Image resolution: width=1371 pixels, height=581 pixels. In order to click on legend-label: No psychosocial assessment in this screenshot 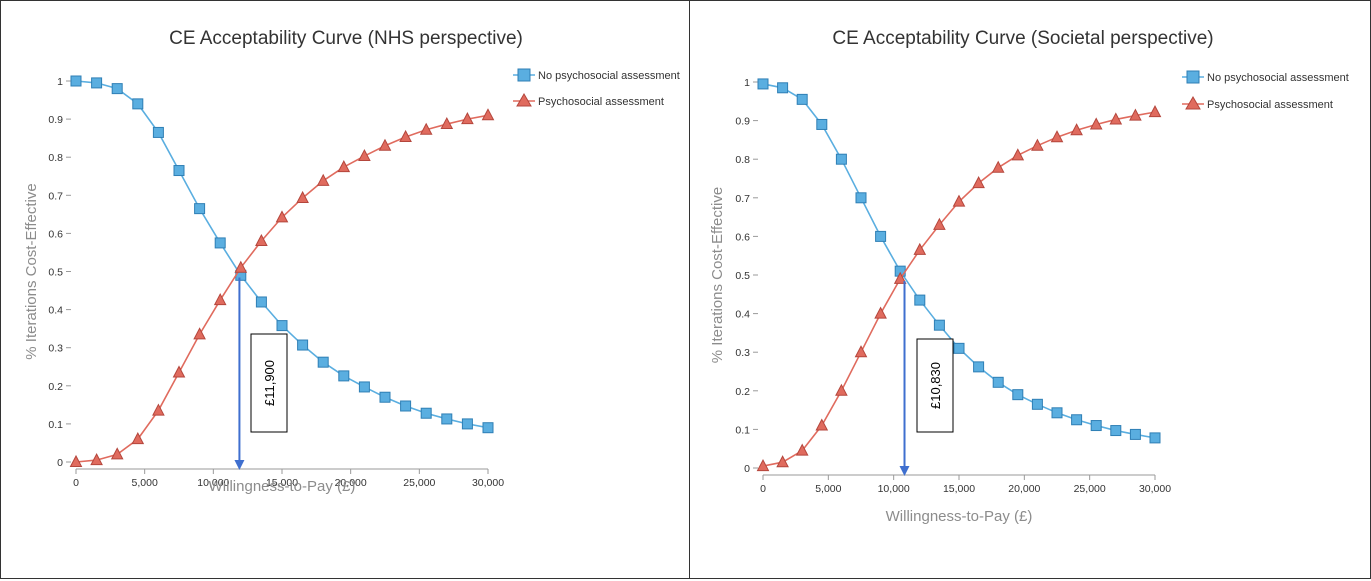, I will do `click(609, 76)`.